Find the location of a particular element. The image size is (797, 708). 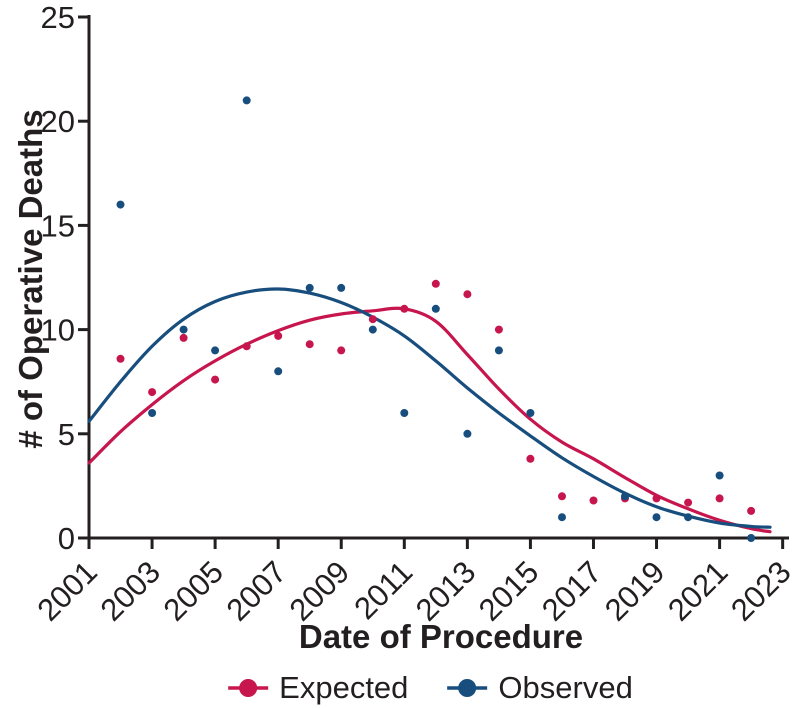

legend-item-expected: Expected is located at coordinates (317, 688).